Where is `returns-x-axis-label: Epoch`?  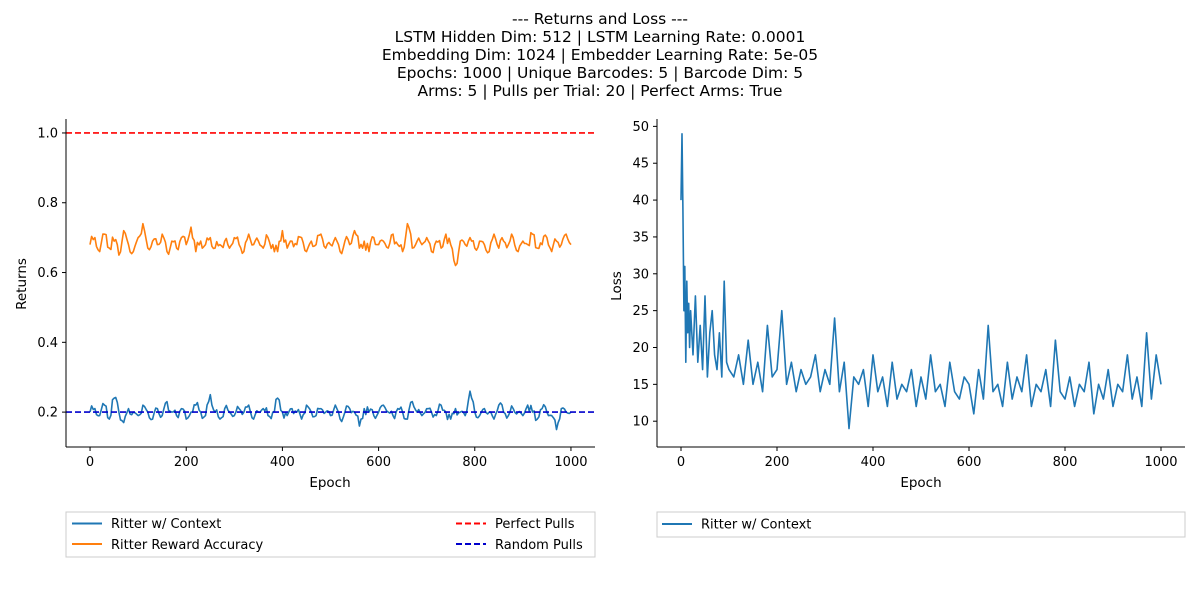
returns-x-axis-label: Epoch is located at coordinates (329, 483).